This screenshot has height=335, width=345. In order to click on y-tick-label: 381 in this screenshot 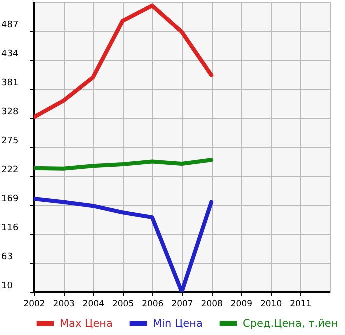, I will do `click(10, 83)`.